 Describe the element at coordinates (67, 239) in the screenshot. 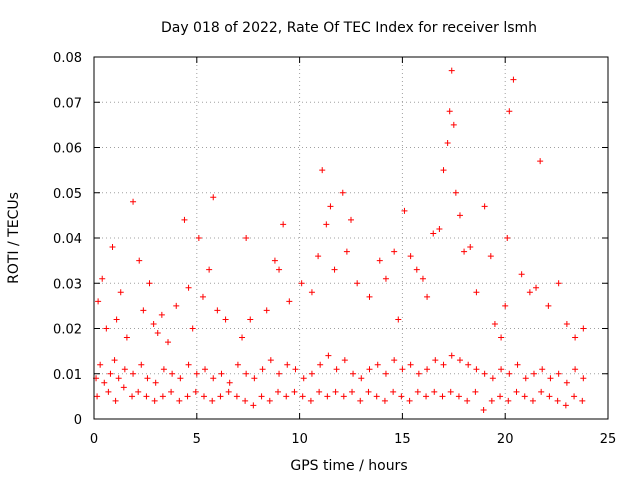

I see `y-tick-labels: 0 0.01 0.02 0.03 0.04 0.05 0.06 0.07 0.08` at that location.